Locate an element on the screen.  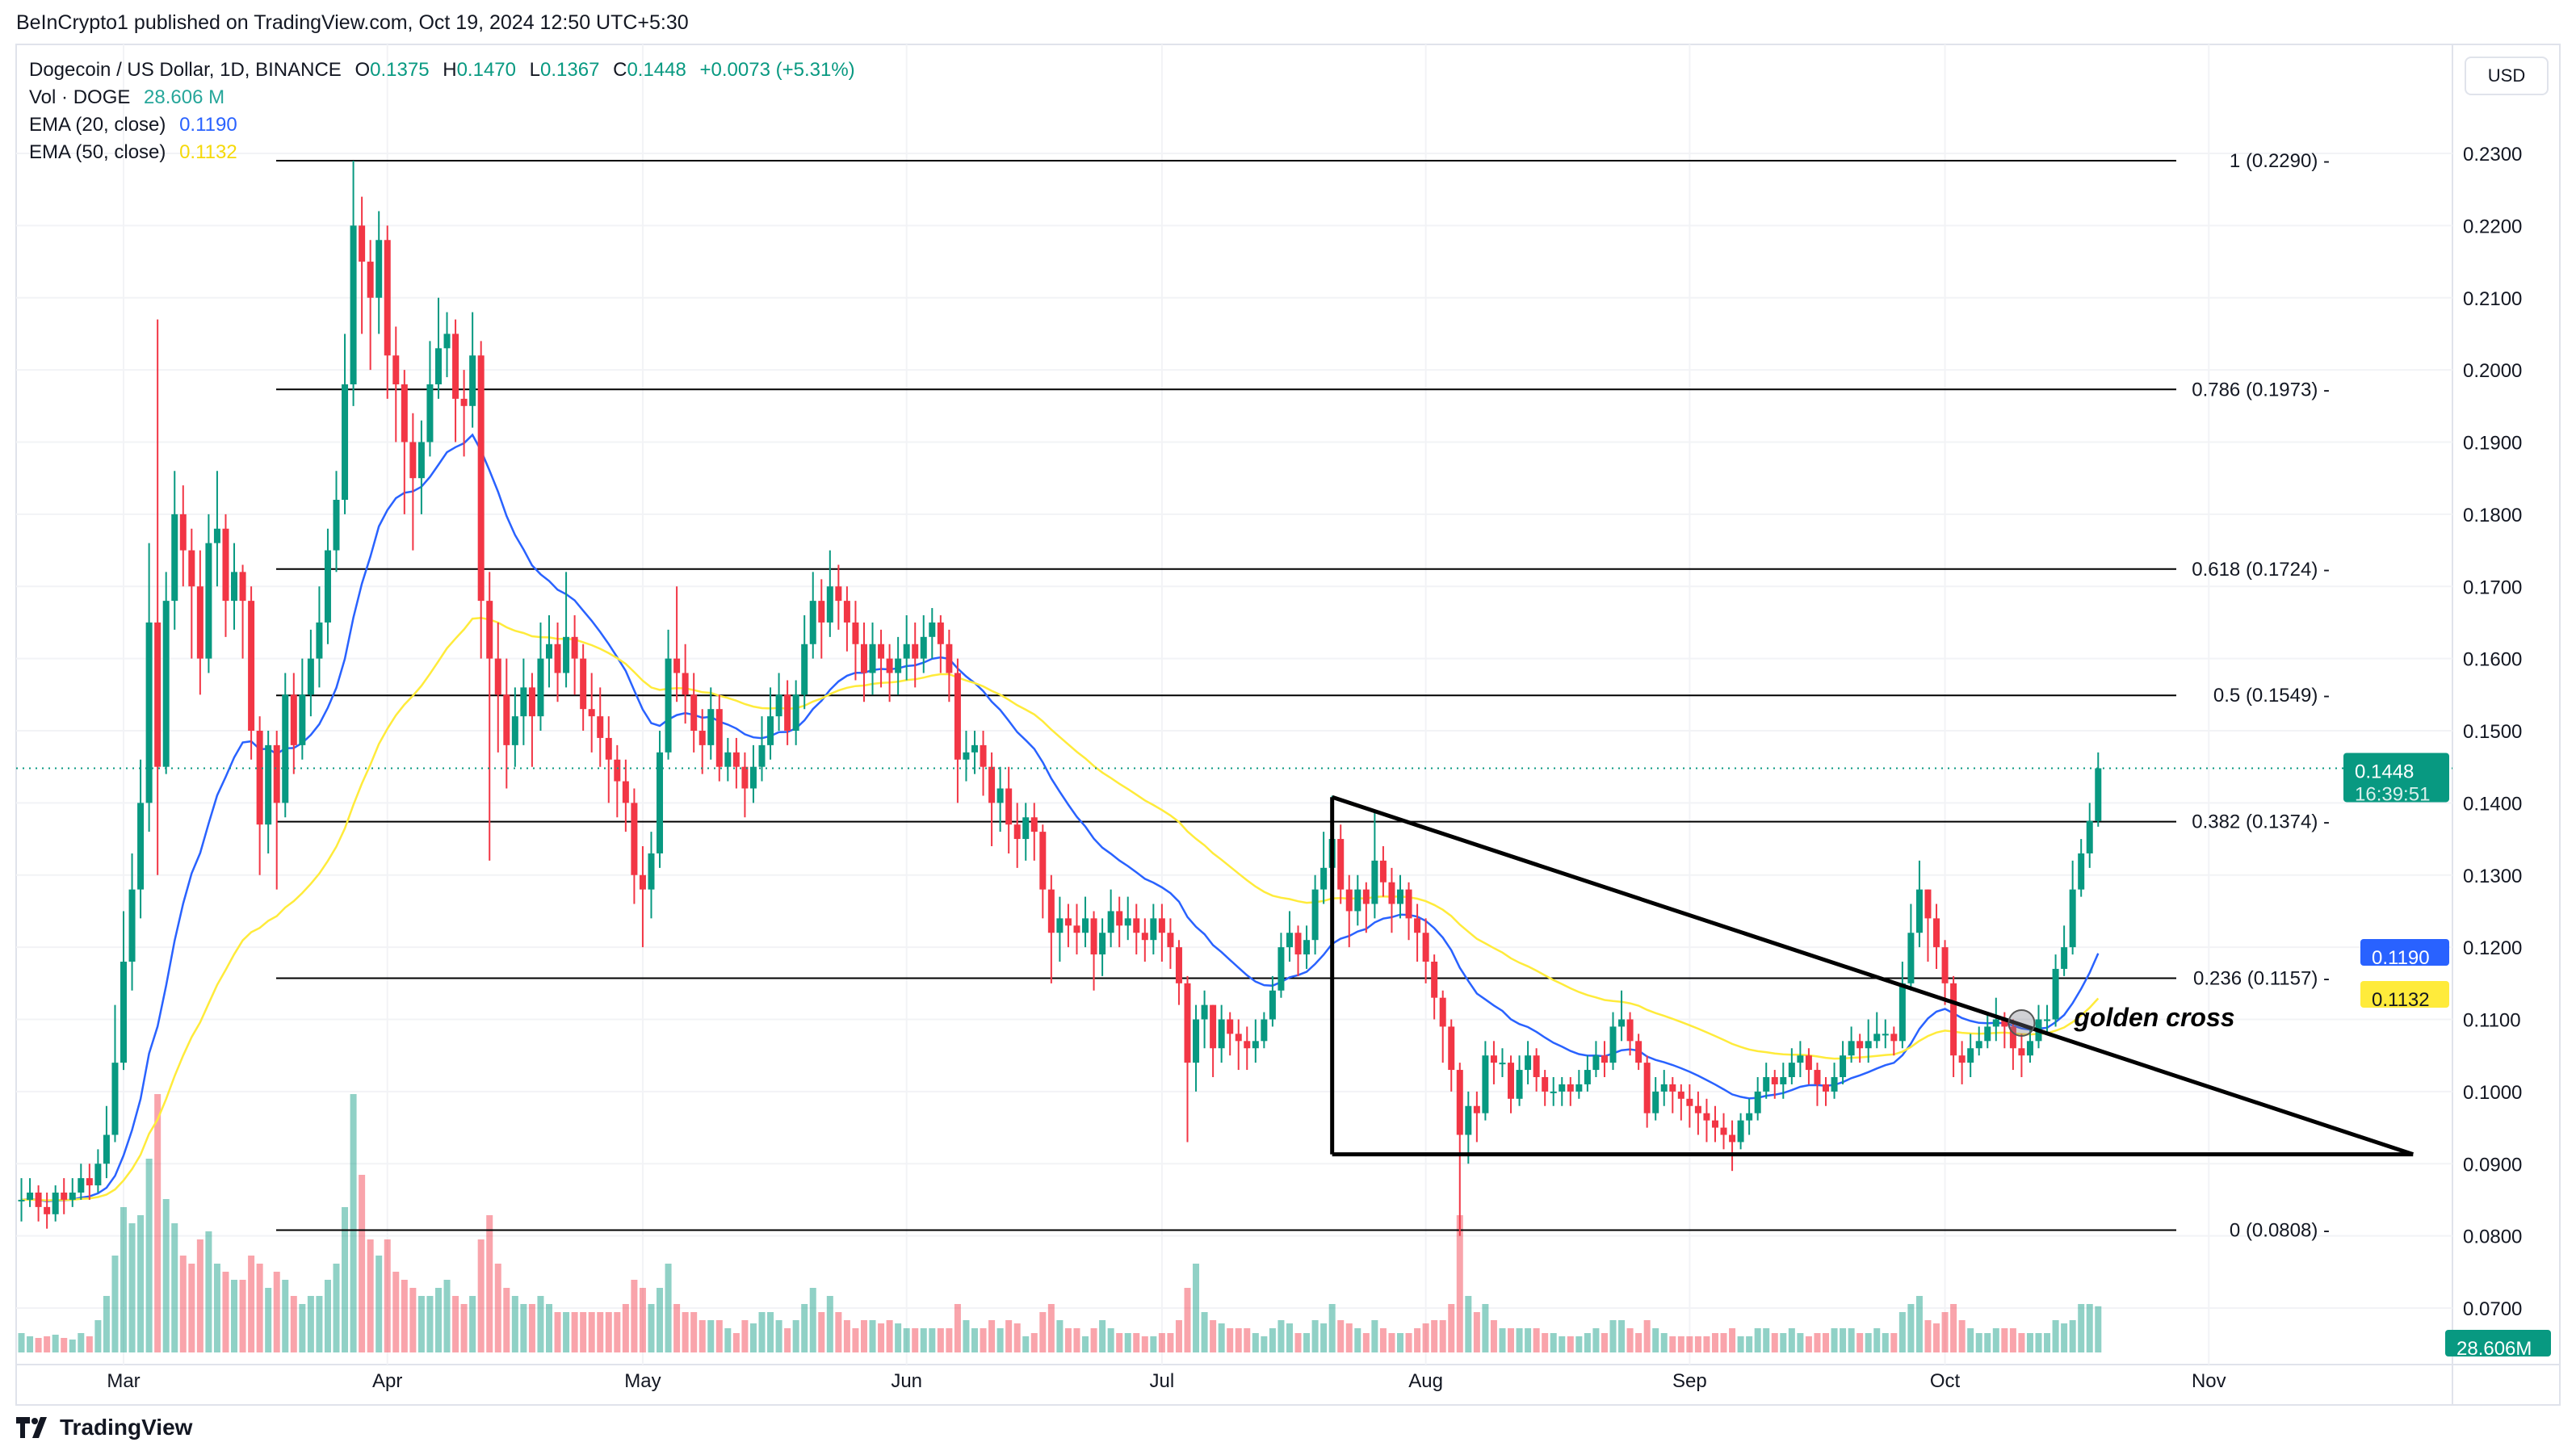
ema20-price-label: 0.1190 is located at coordinates (2404, 954).